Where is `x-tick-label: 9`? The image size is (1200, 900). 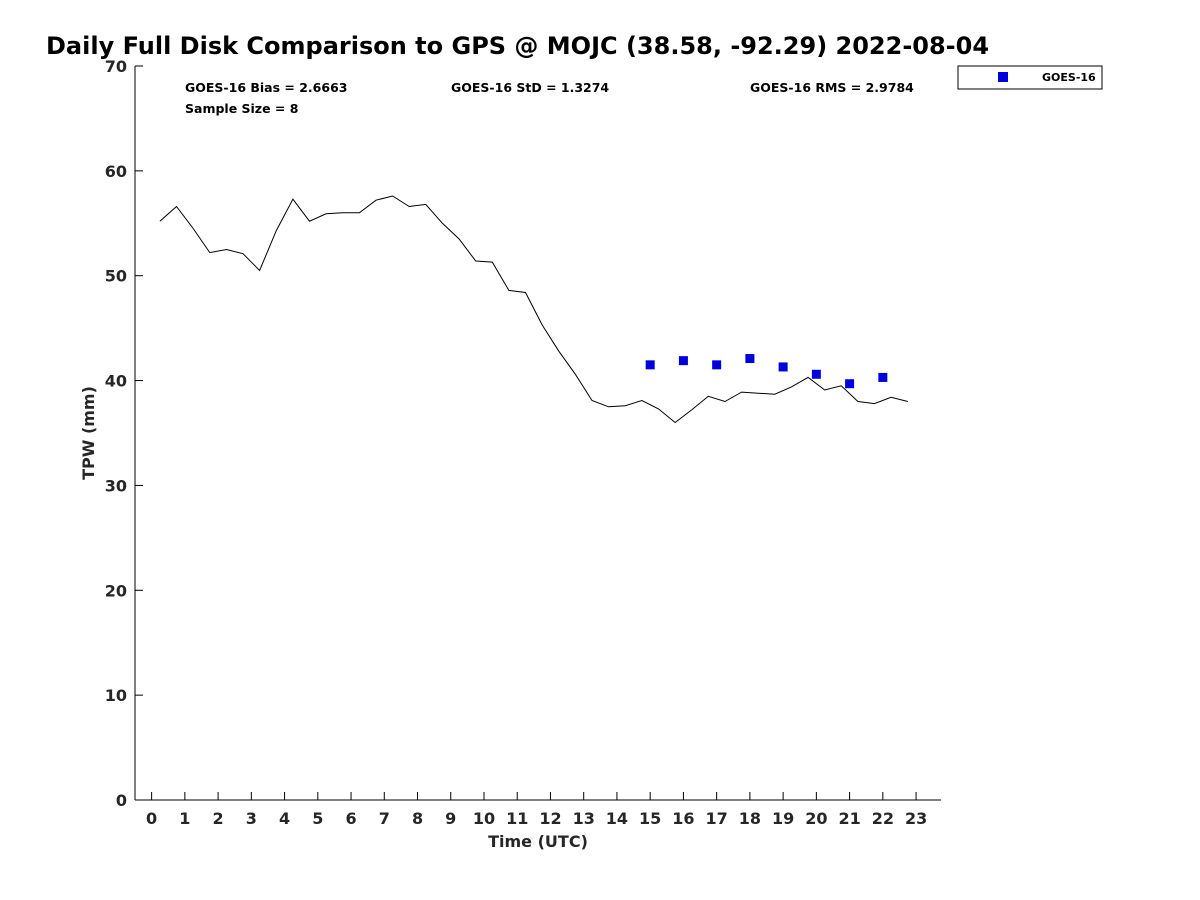
x-tick-label: 9 is located at coordinates (450, 818).